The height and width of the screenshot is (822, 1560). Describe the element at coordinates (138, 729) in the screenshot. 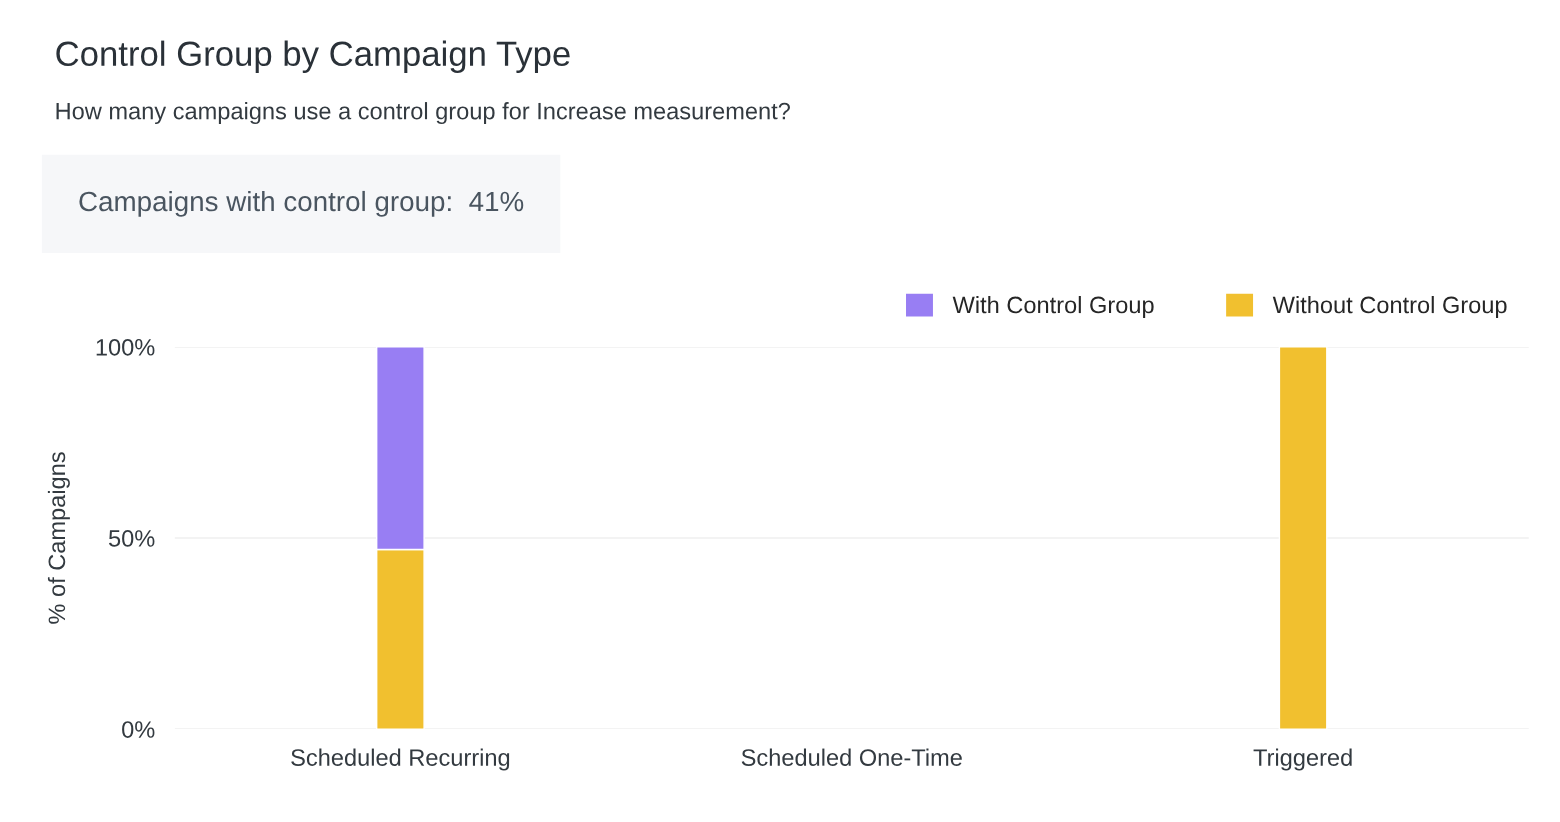

I see `y-tick-label: 0%` at that location.